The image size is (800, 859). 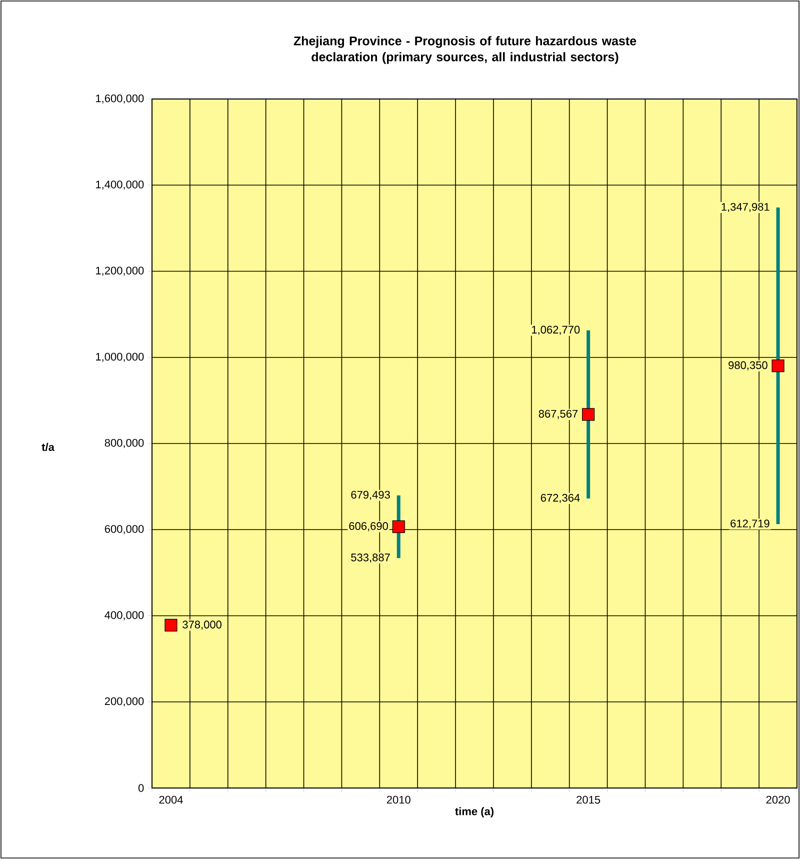 What do you see at coordinates (120, 99) in the screenshot?
I see `y-tick-label: 1,600,000` at bounding box center [120, 99].